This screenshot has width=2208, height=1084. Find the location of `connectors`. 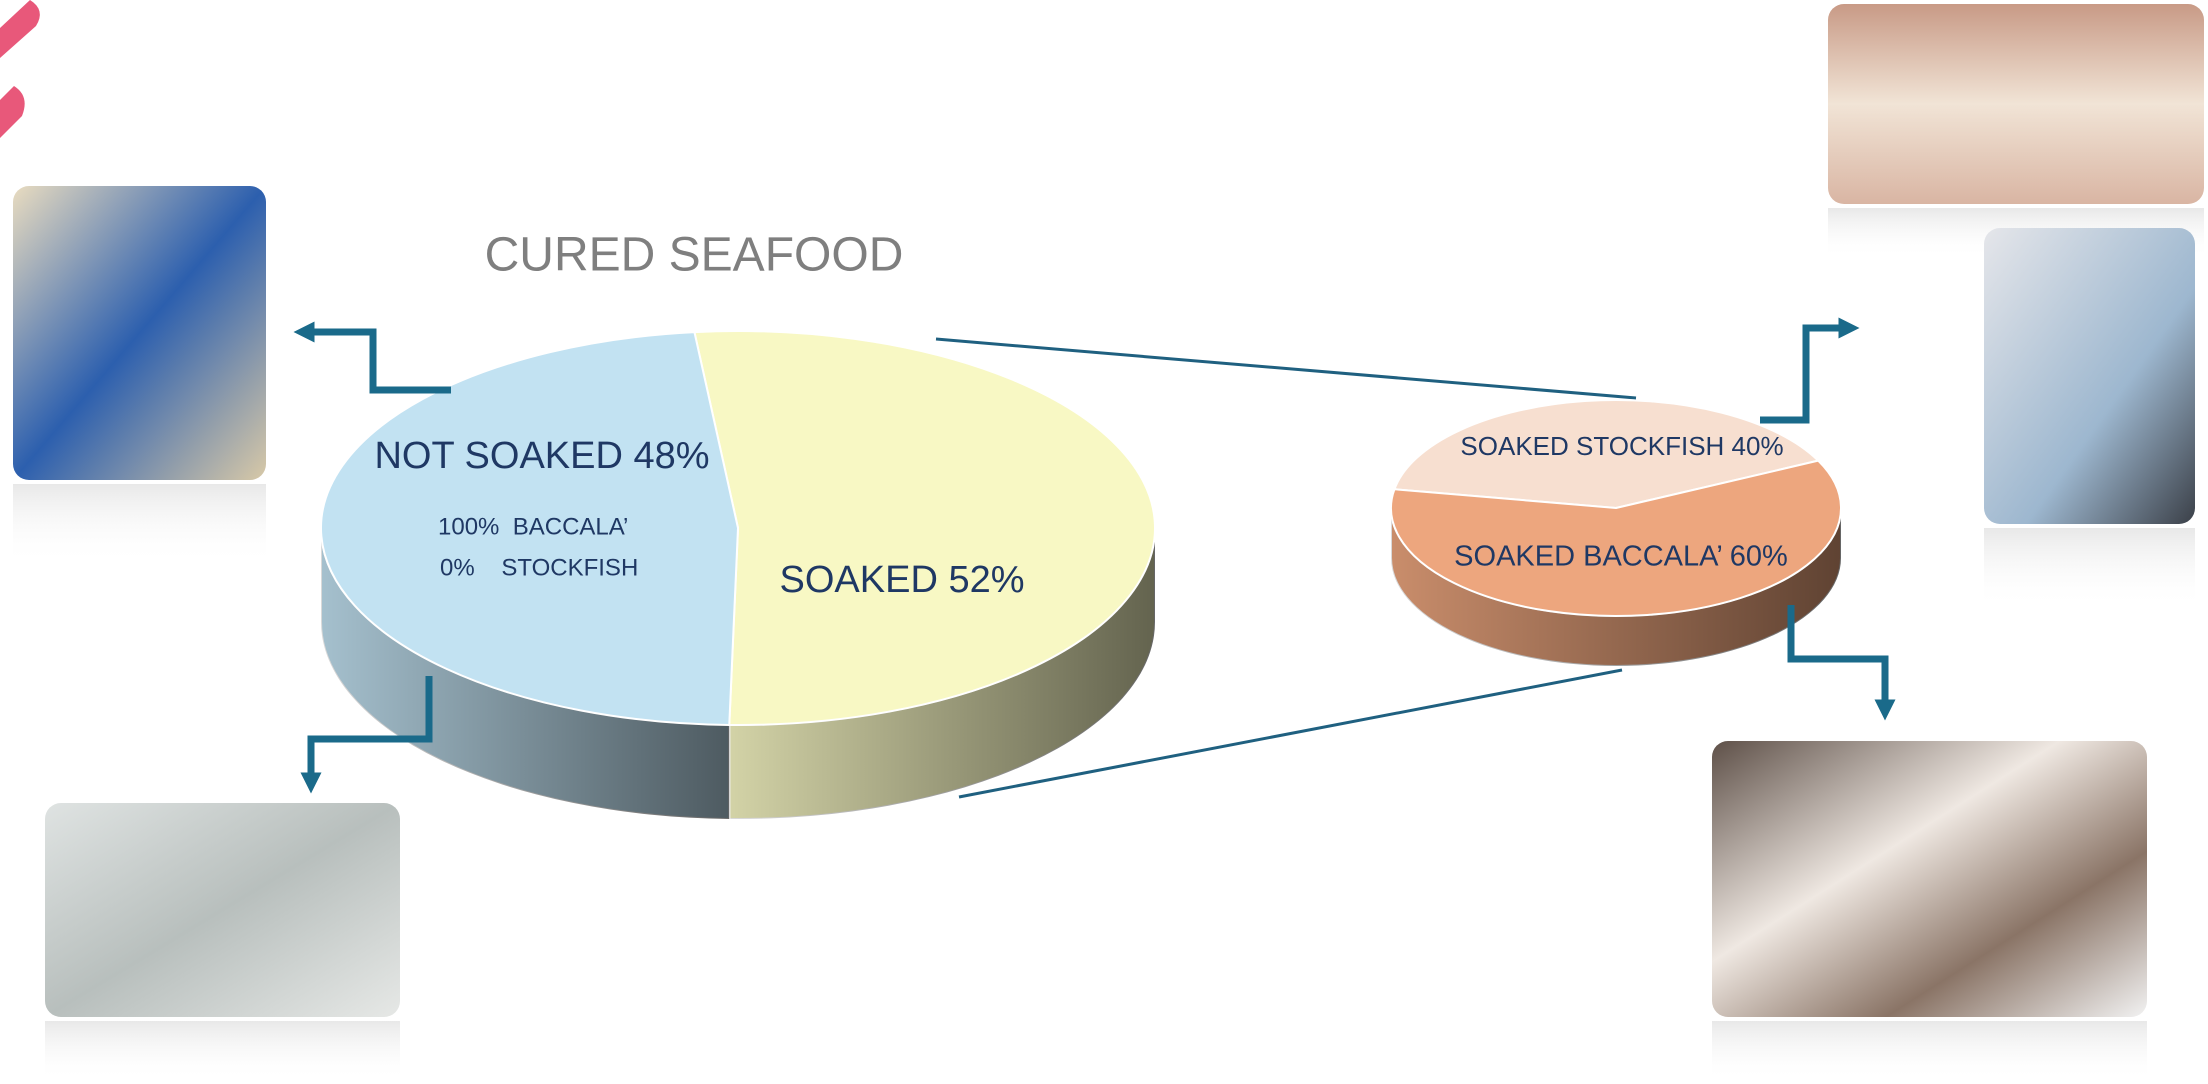

connectors is located at coordinates (1286, 568).